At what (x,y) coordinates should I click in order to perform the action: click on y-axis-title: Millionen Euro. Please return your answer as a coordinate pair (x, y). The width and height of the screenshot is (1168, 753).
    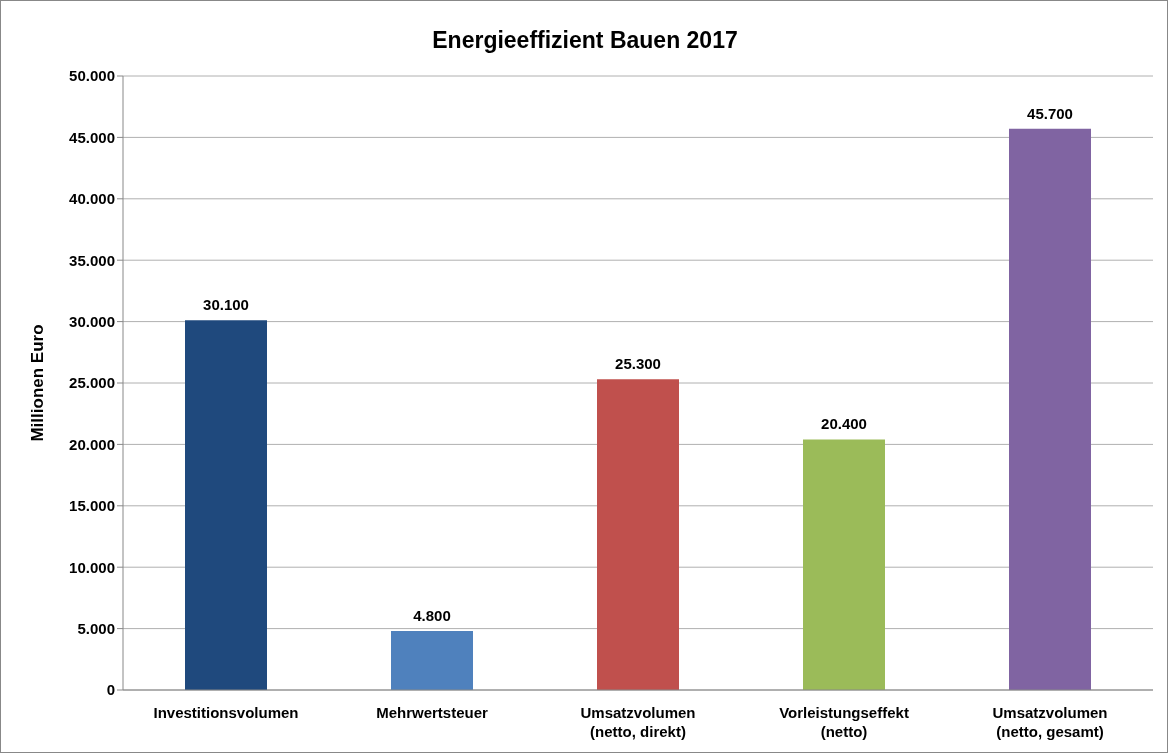
    Looking at the image, I should click on (38, 383).